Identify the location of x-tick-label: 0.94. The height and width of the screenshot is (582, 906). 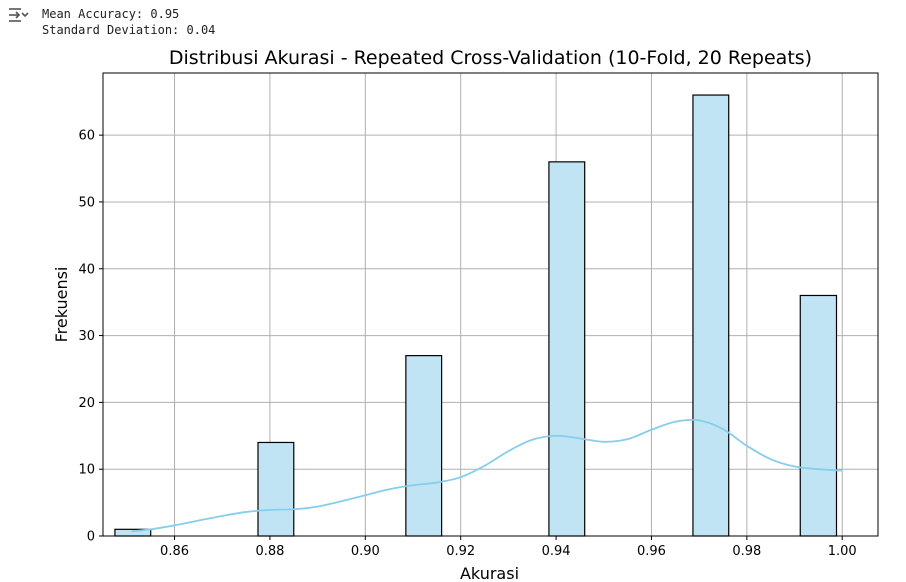
(556, 551).